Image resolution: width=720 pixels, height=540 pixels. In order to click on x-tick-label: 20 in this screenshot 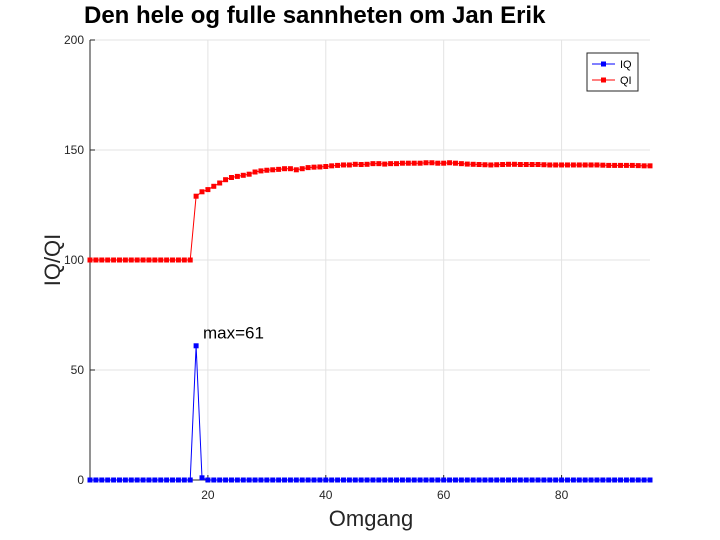, I will do `click(208, 495)`.